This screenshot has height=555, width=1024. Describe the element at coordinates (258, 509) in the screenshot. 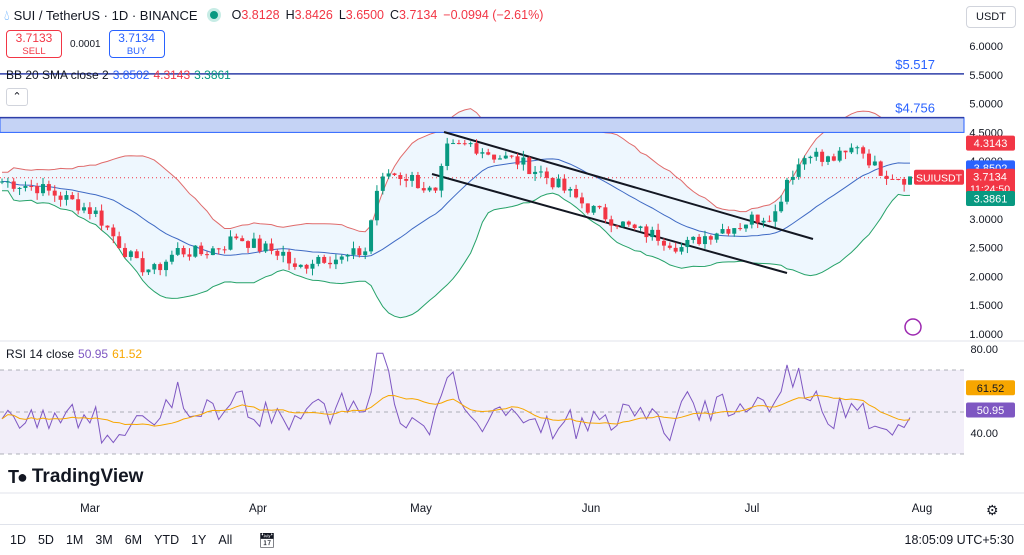

I see `time-axis-tick: Apr` at that location.